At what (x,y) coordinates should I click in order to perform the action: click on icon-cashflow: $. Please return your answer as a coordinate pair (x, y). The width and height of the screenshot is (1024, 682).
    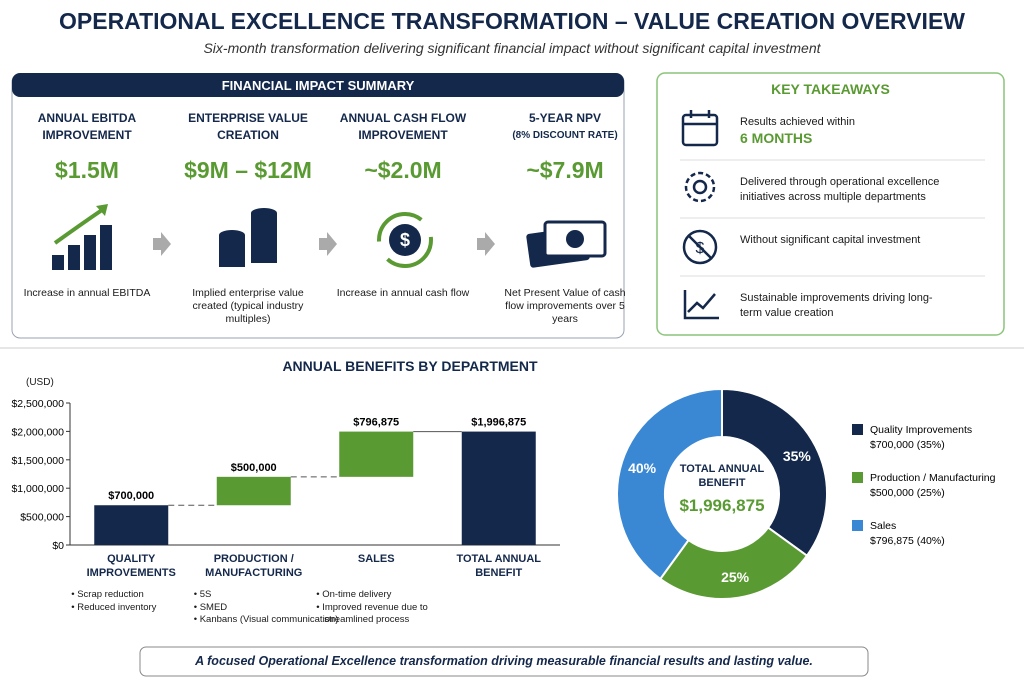
    Looking at the image, I should click on (405, 240).